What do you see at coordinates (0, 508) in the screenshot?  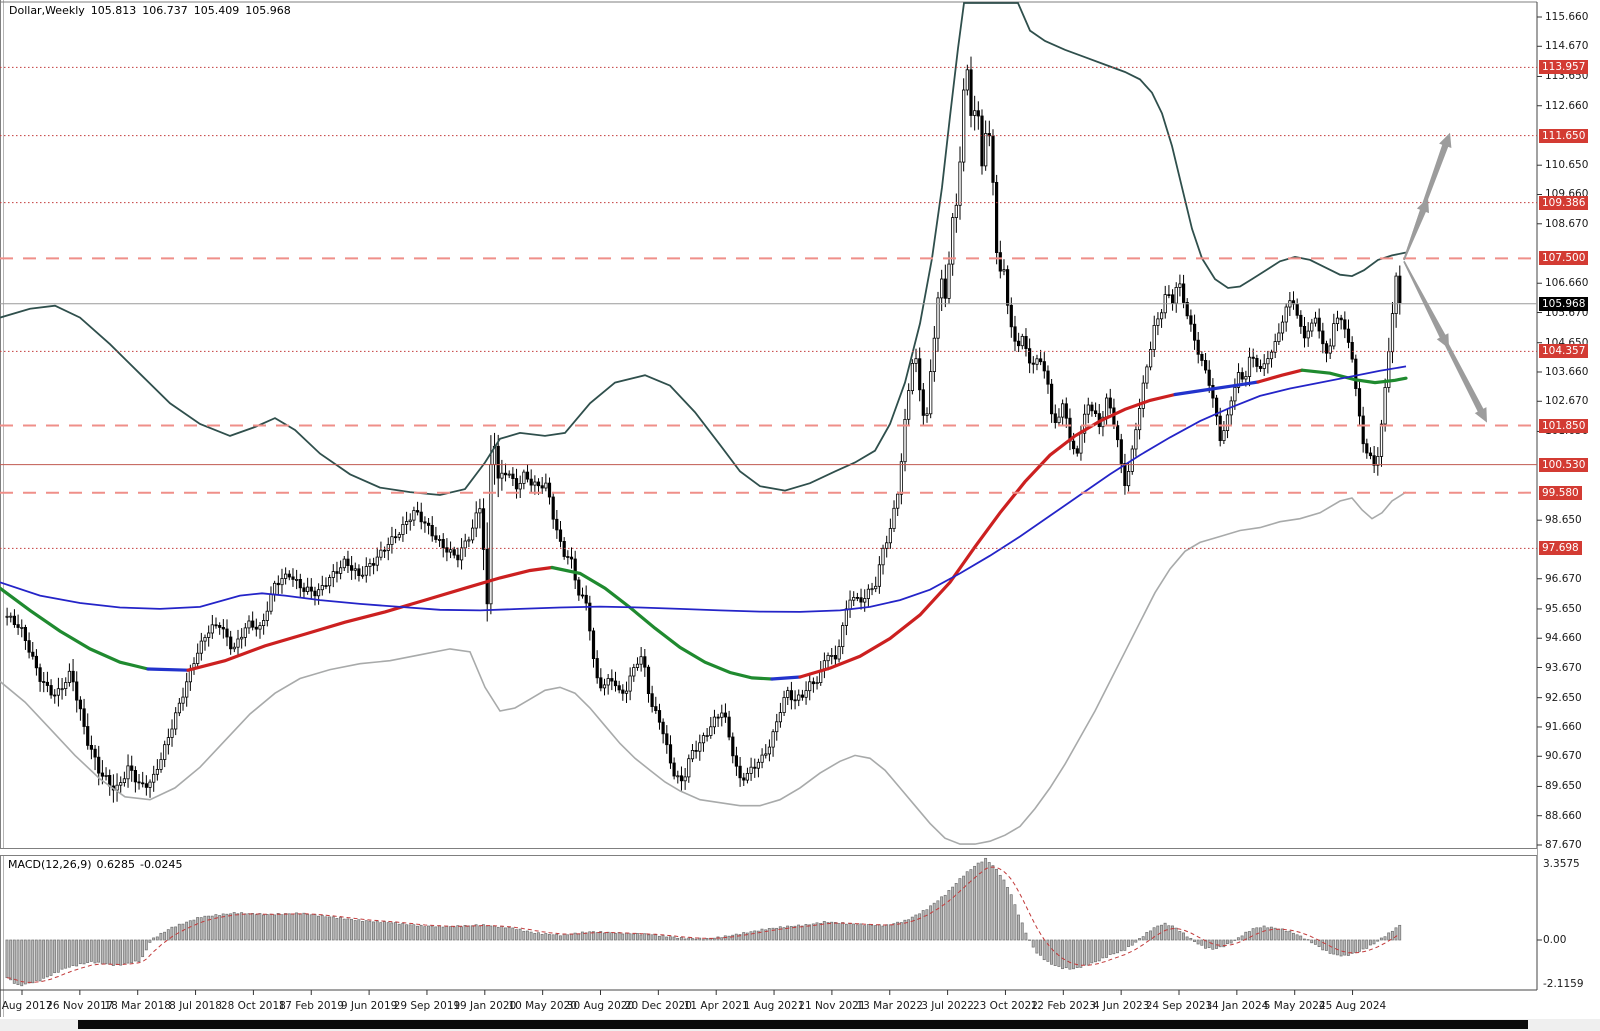 I see `window-left-border` at bounding box center [0, 508].